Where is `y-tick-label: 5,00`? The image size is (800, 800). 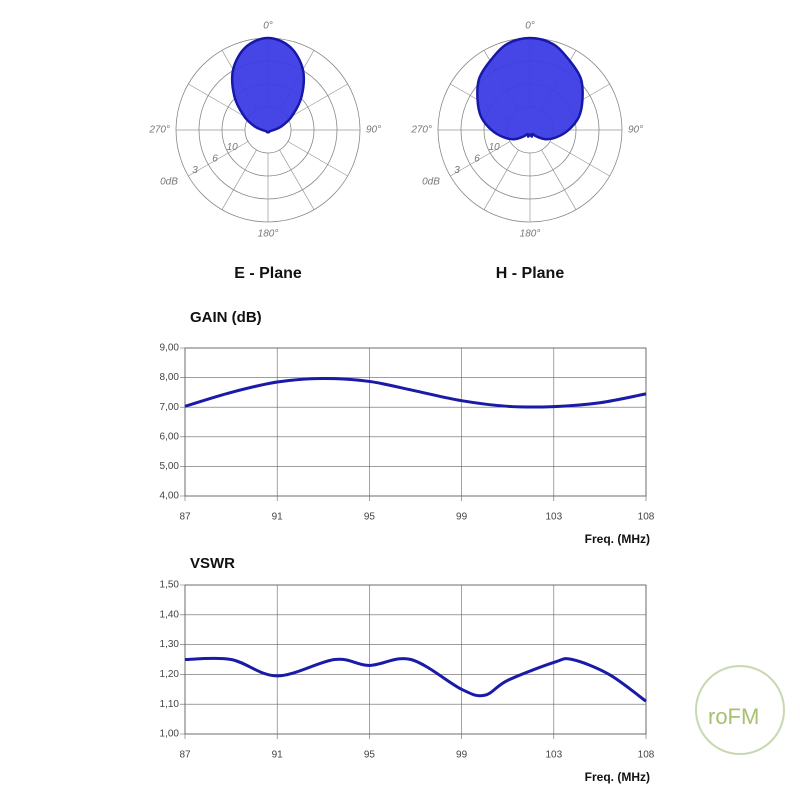 y-tick-label: 5,00 is located at coordinates (170, 466).